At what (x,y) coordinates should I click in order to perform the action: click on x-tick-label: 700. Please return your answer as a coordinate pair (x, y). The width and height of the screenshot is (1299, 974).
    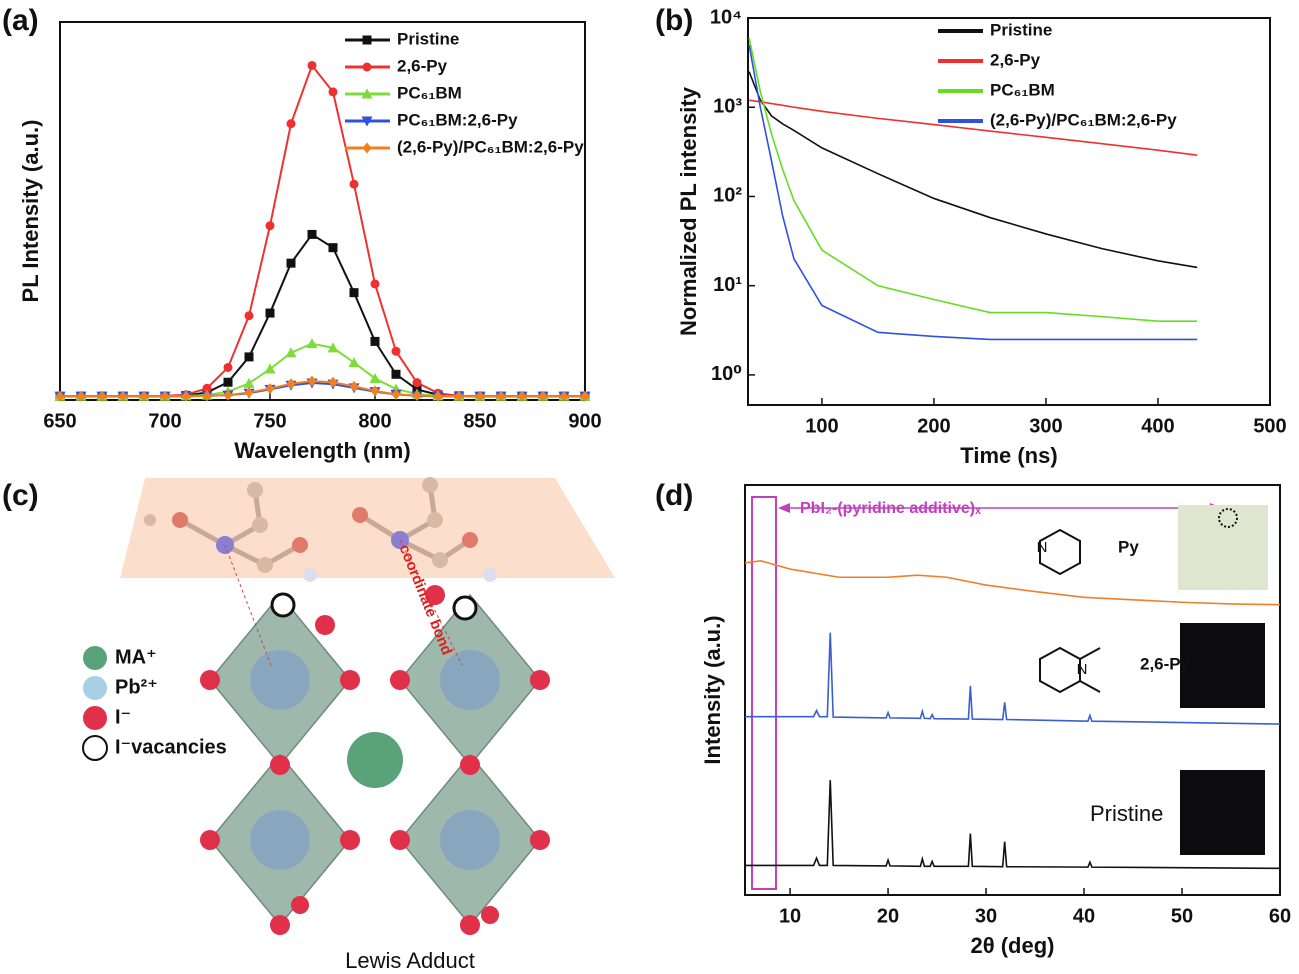
    Looking at the image, I should click on (164, 421).